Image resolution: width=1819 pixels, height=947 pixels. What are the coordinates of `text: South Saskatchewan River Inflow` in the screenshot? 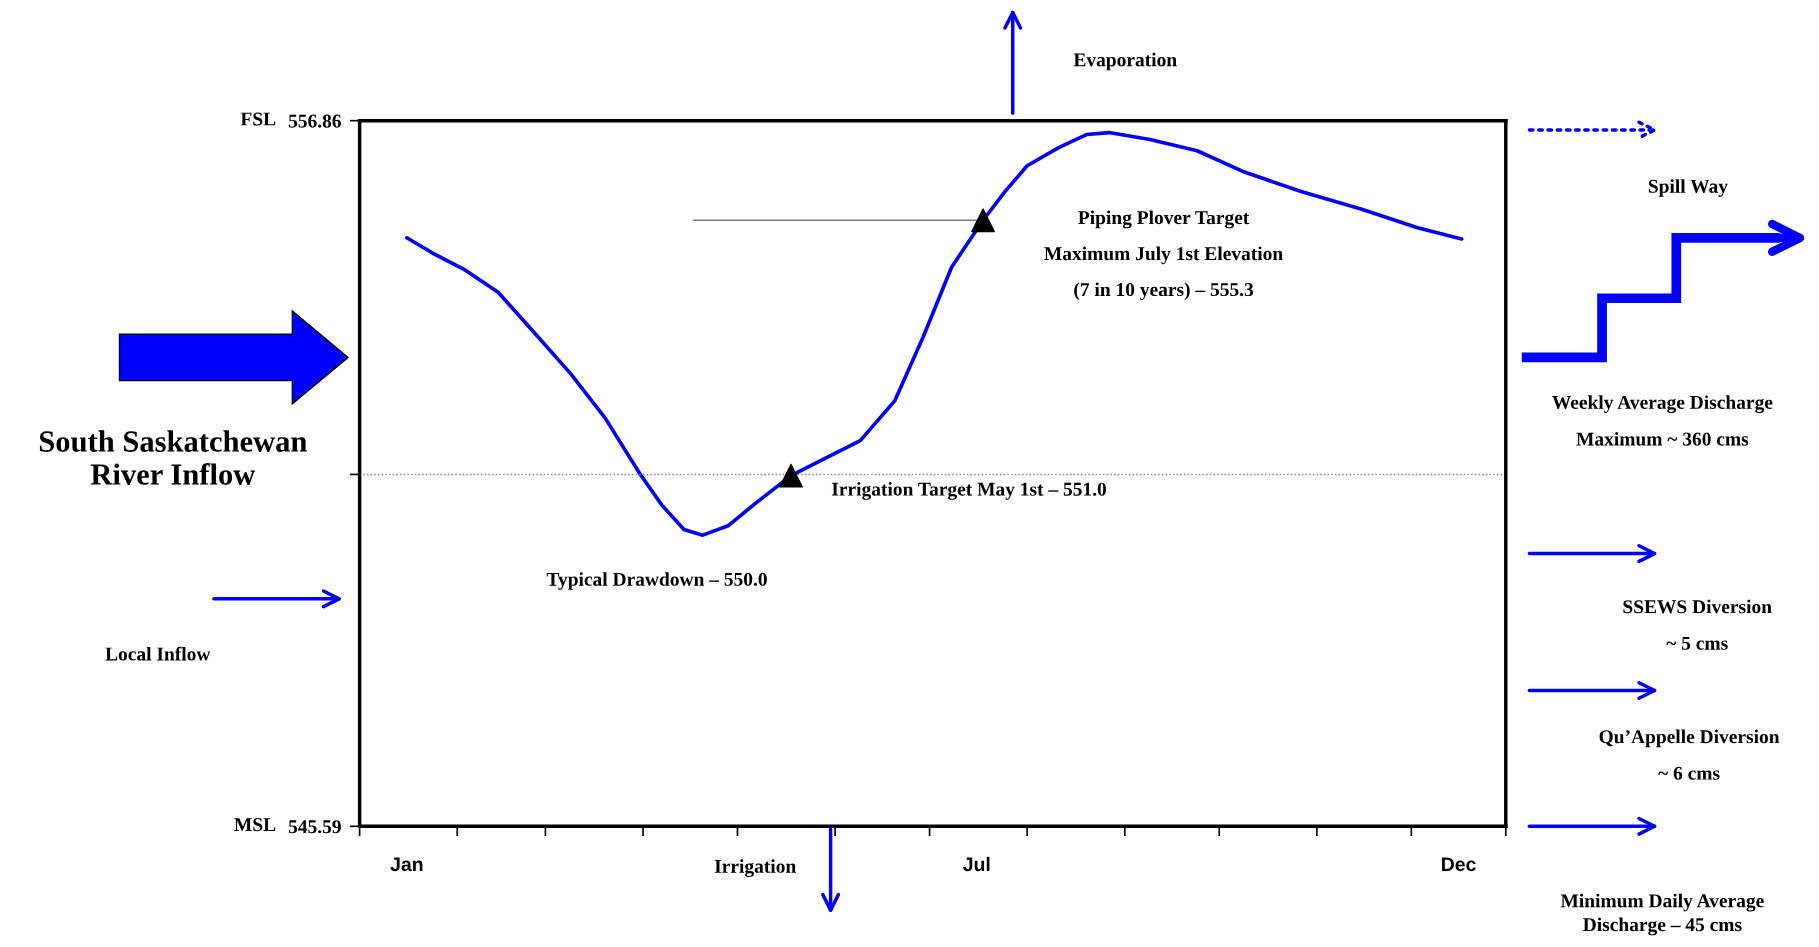 It's located at (173, 457).